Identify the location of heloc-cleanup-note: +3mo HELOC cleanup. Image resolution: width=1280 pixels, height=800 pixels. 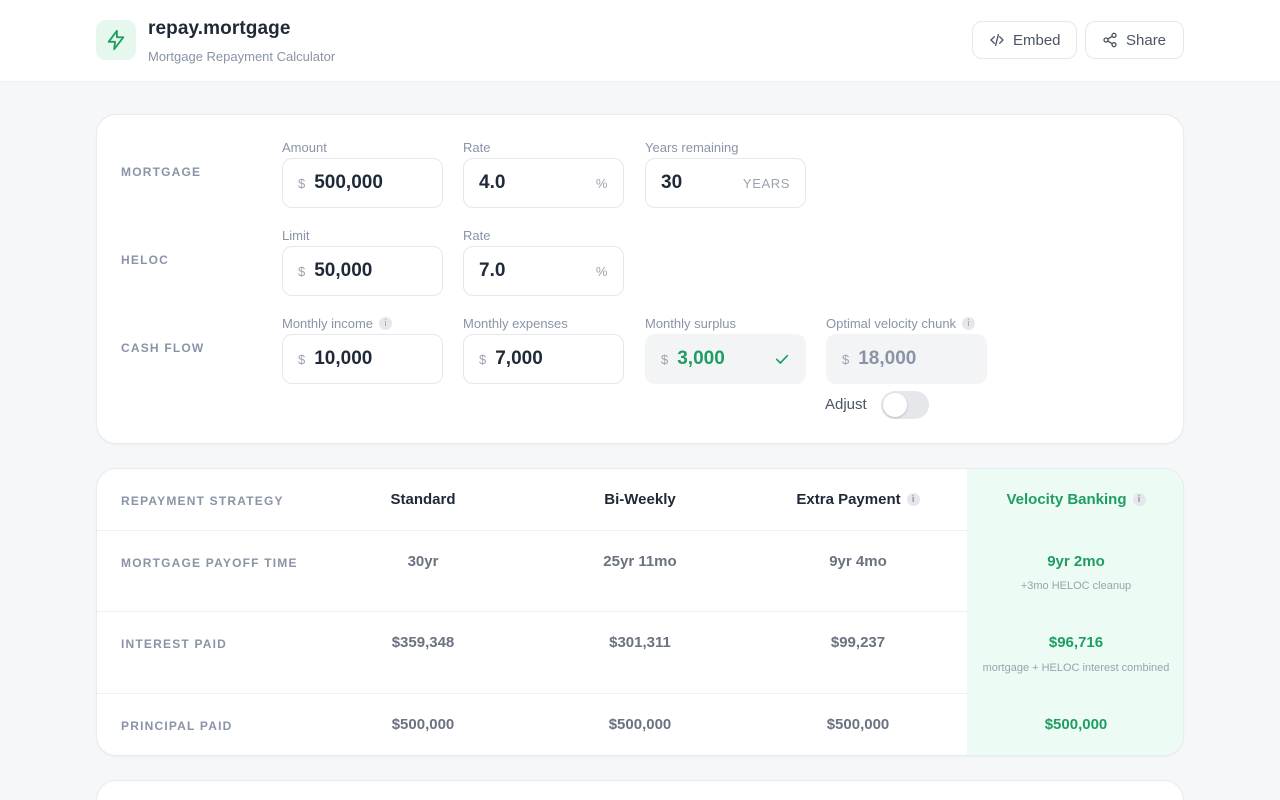
(1076, 586).